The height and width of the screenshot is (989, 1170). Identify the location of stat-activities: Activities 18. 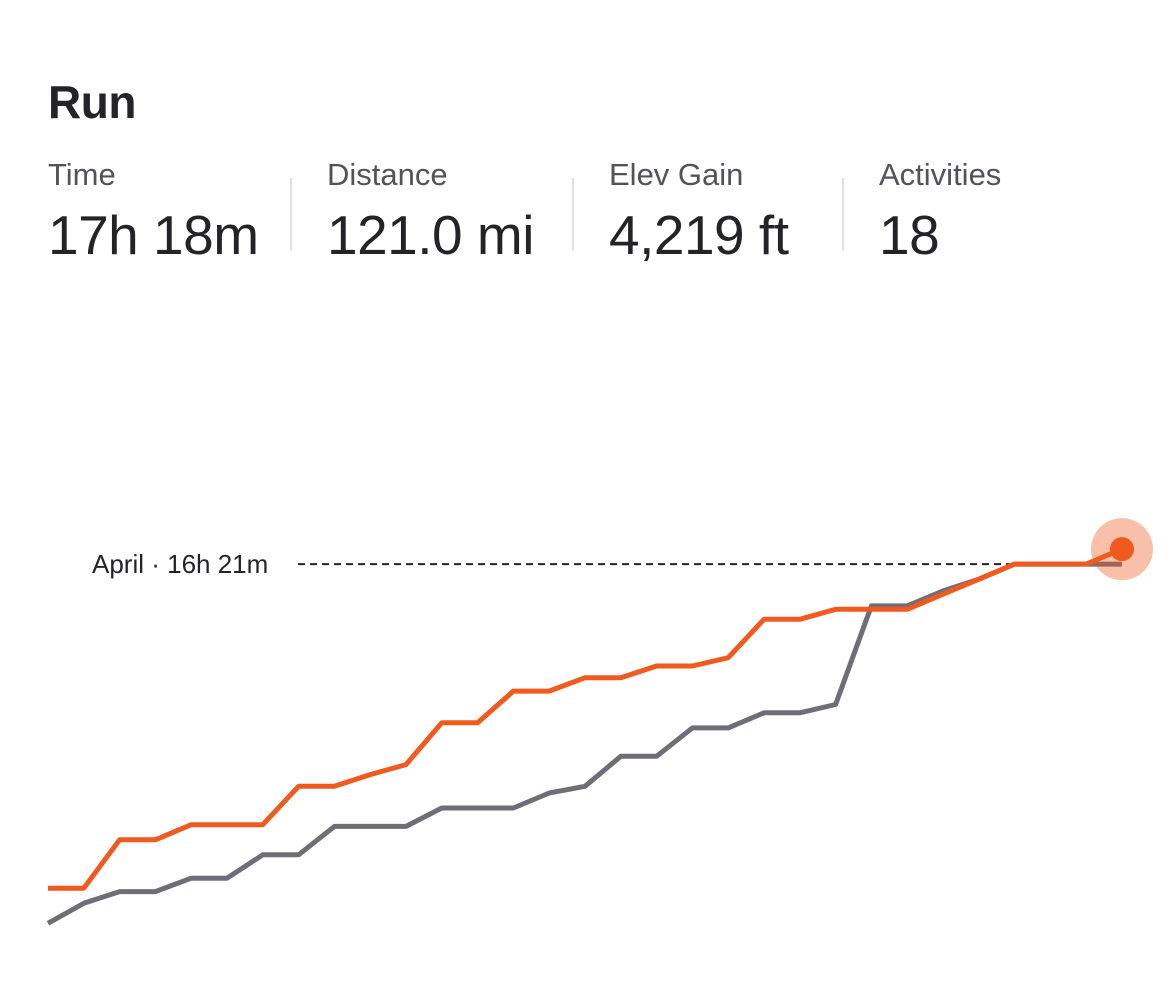
(940, 210).